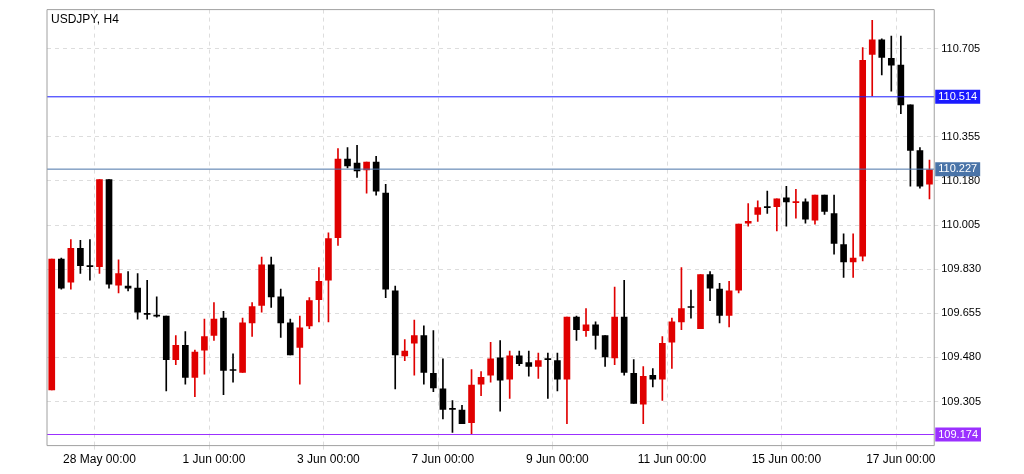 The width and height of the screenshot is (1024, 474). What do you see at coordinates (786, 459) in the screenshot?
I see `x-tick-label: 15 Jun 00:00` at bounding box center [786, 459].